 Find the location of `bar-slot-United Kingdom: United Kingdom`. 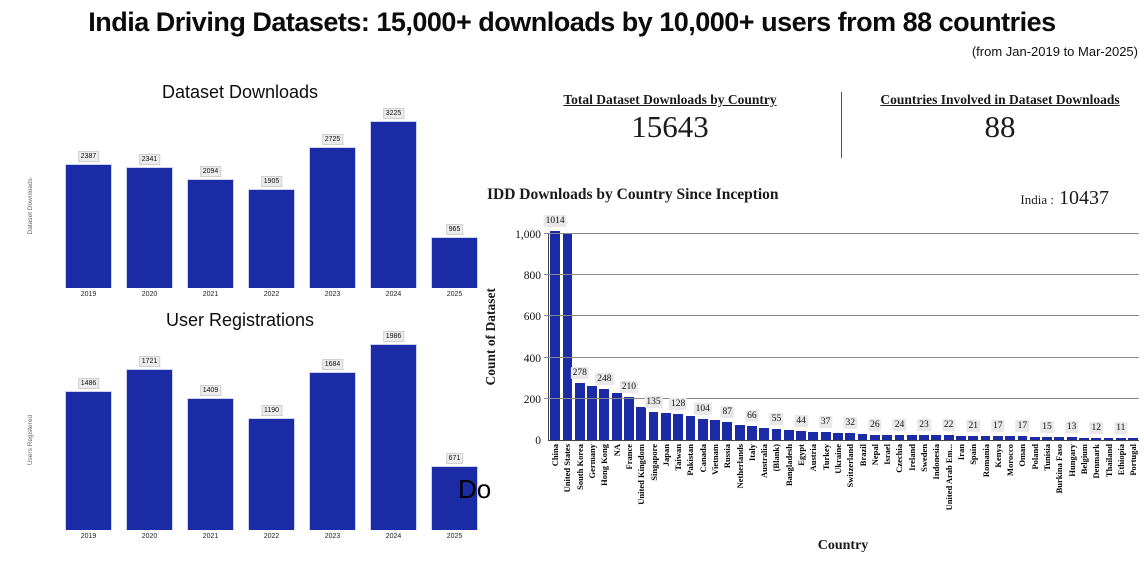

bar-slot-United Kingdom: United Kingdom is located at coordinates (641, 369).